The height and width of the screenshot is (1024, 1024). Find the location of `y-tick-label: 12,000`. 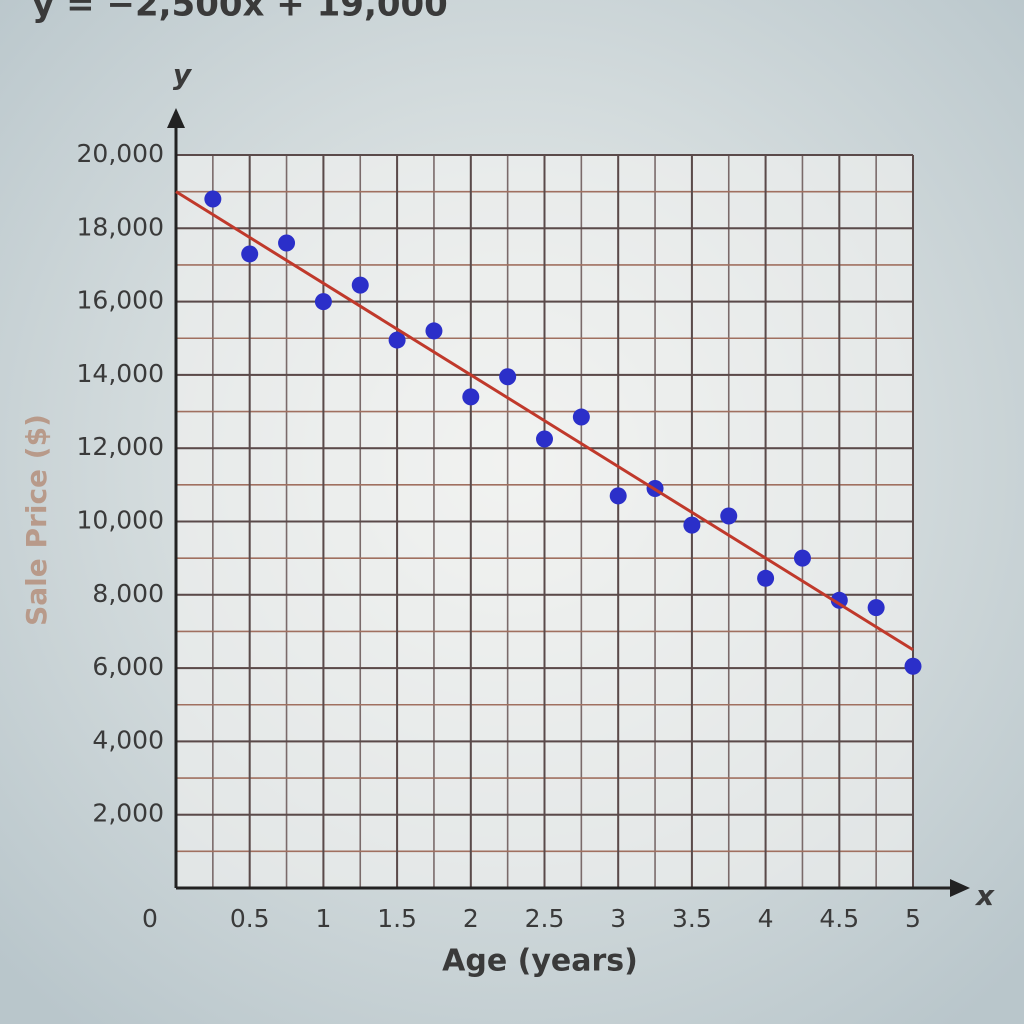

y-tick-label: 12,000 is located at coordinates (120, 446).